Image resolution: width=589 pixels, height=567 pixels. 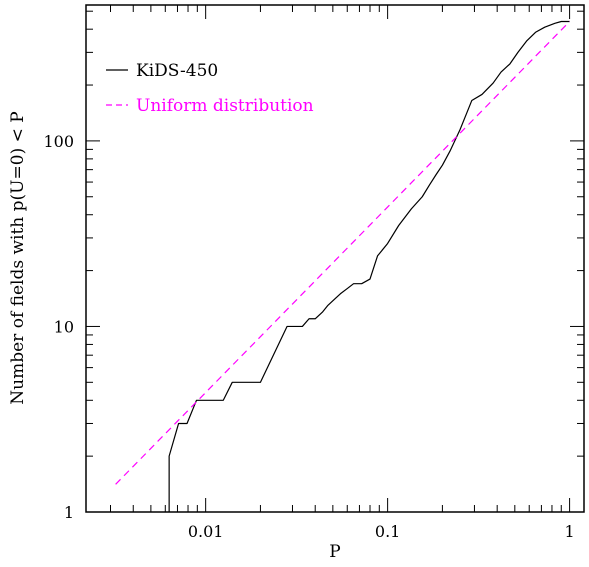 What do you see at coordinates (334, 552) in the screenshot?
I see `x-axis-label: P` at bounding box center [334, 552].